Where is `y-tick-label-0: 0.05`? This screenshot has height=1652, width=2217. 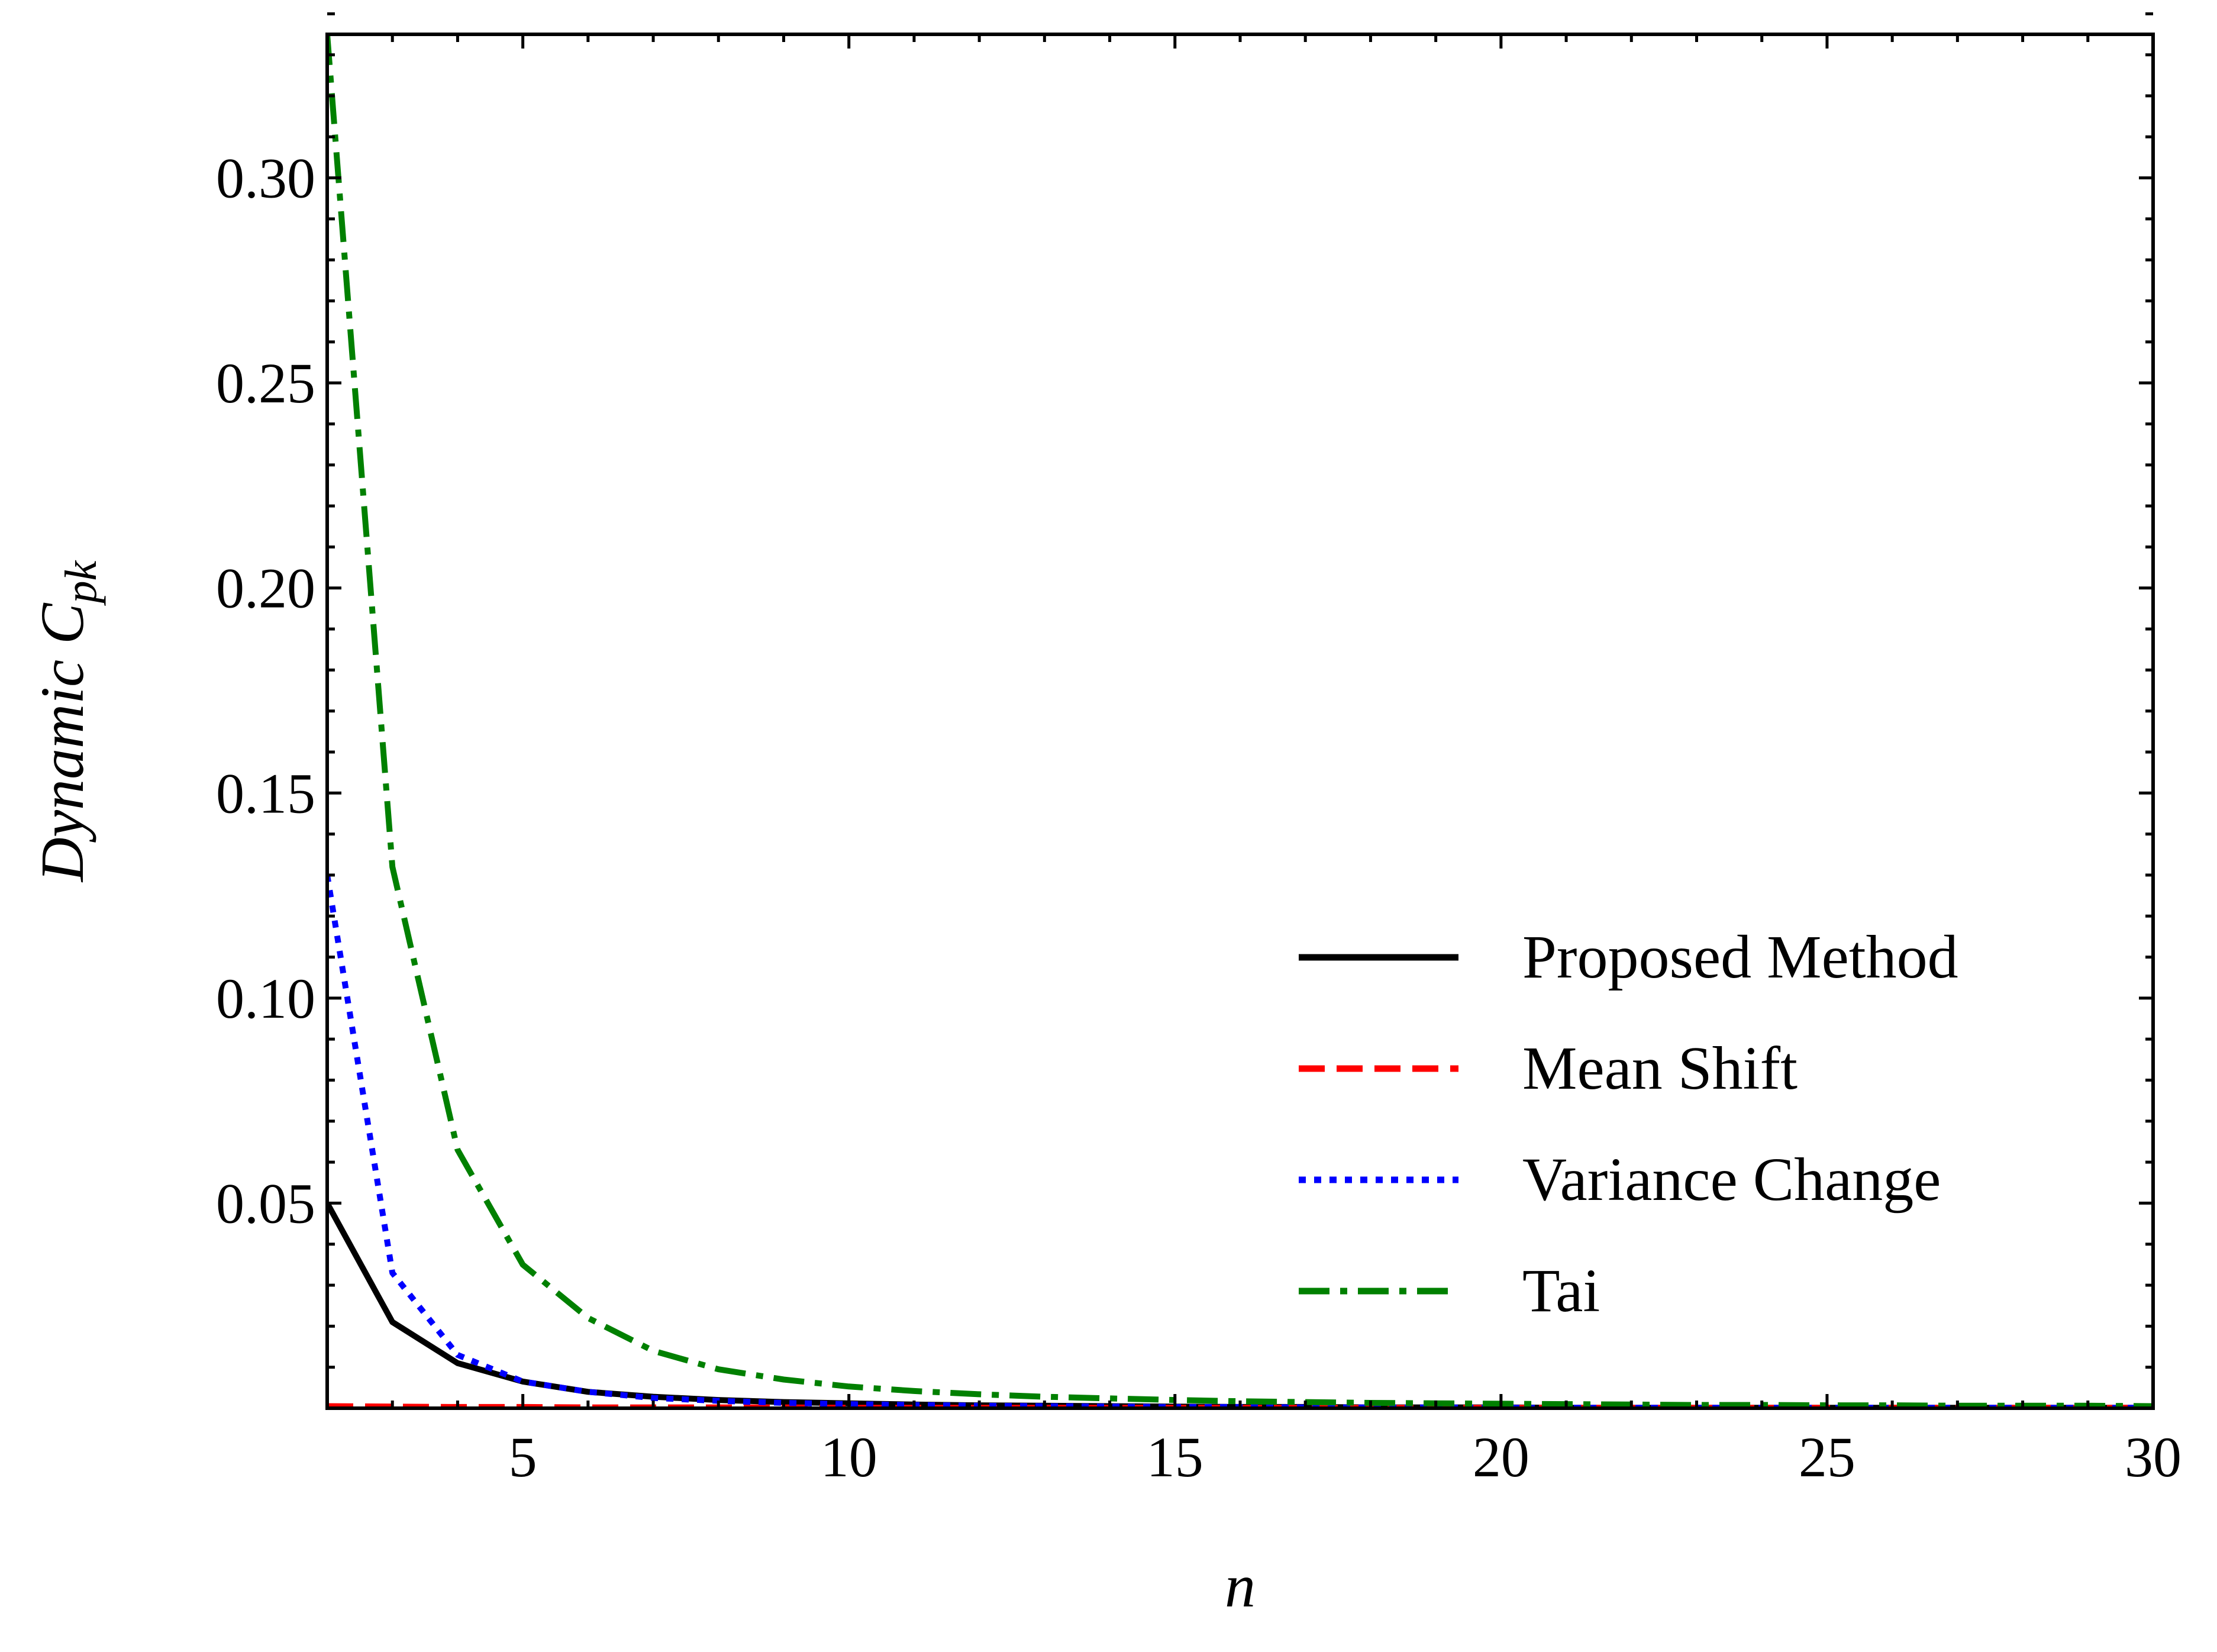
y-tick-label-0: 0.05 is located at coordinates (265, 1204).